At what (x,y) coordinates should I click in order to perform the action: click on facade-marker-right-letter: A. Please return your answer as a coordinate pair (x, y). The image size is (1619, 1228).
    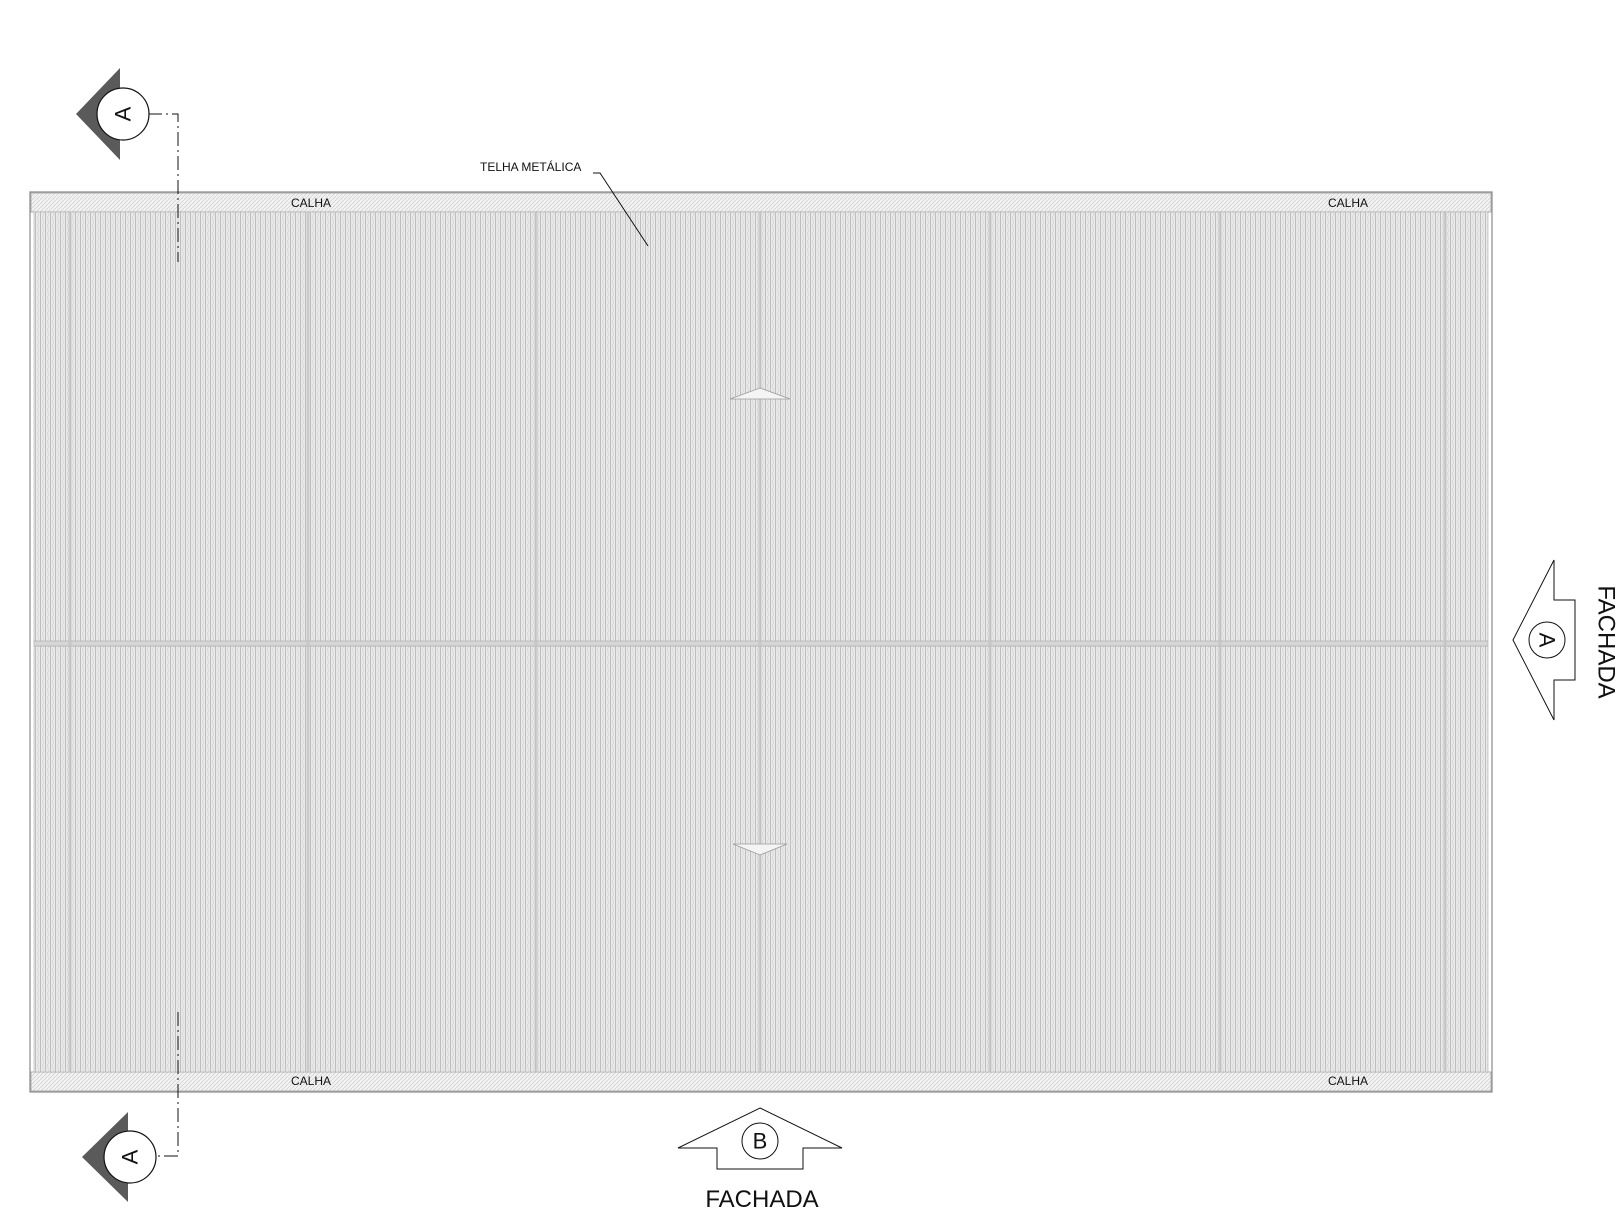
    Looking at the image, I should click on (1547, 640).